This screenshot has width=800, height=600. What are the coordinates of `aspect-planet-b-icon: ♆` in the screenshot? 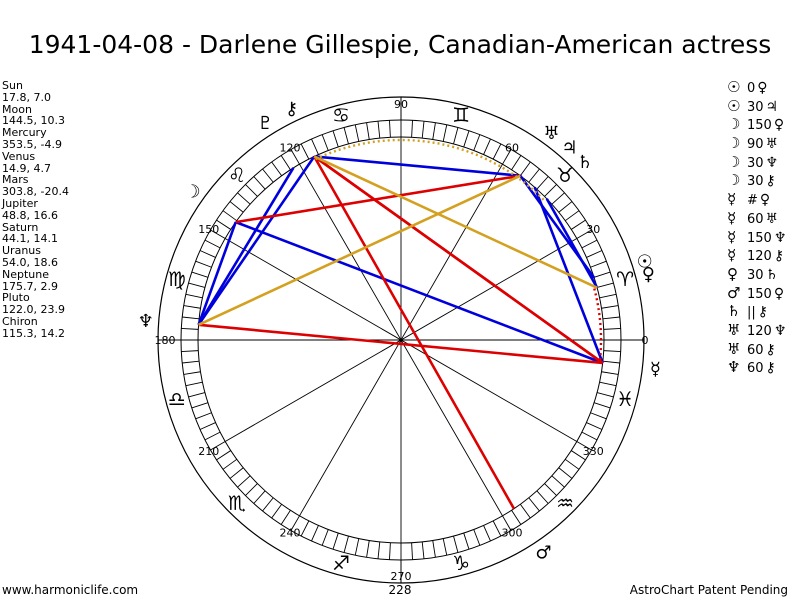 It's located at (772, 162).